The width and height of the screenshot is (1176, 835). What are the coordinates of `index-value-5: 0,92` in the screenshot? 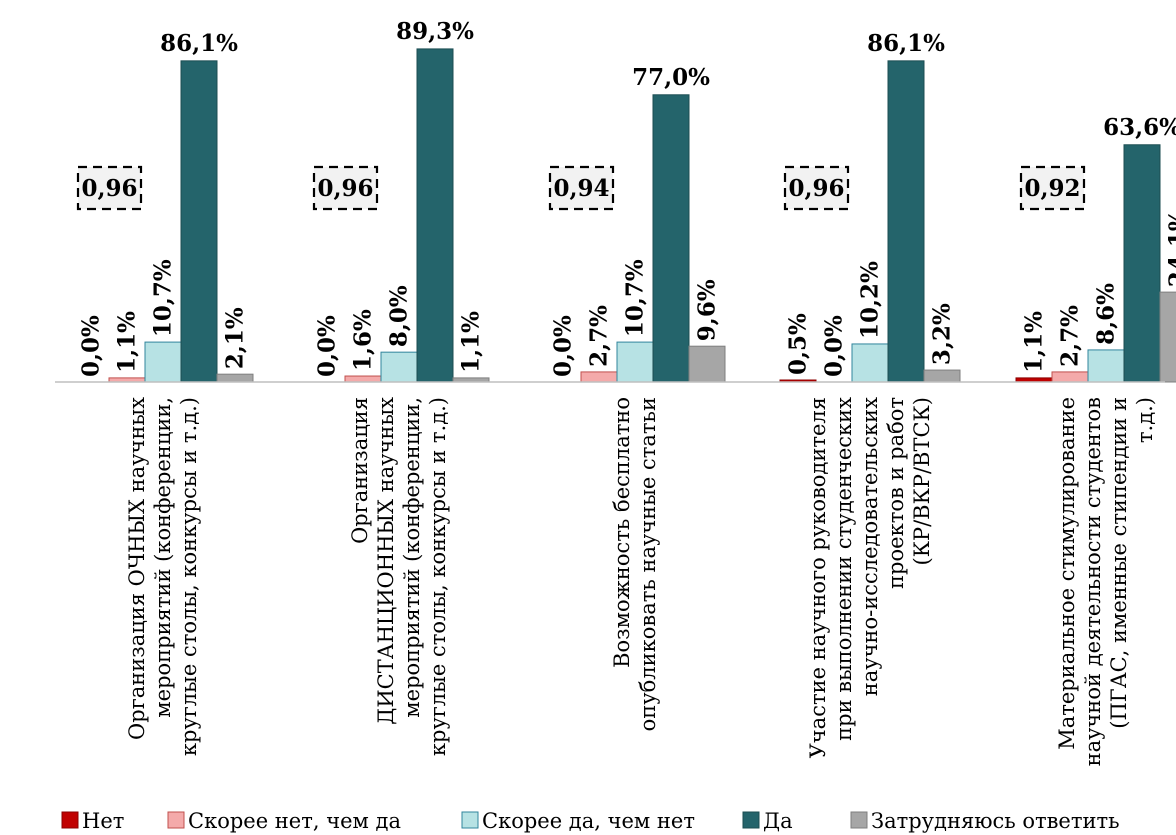 It's located at (1052, 188).